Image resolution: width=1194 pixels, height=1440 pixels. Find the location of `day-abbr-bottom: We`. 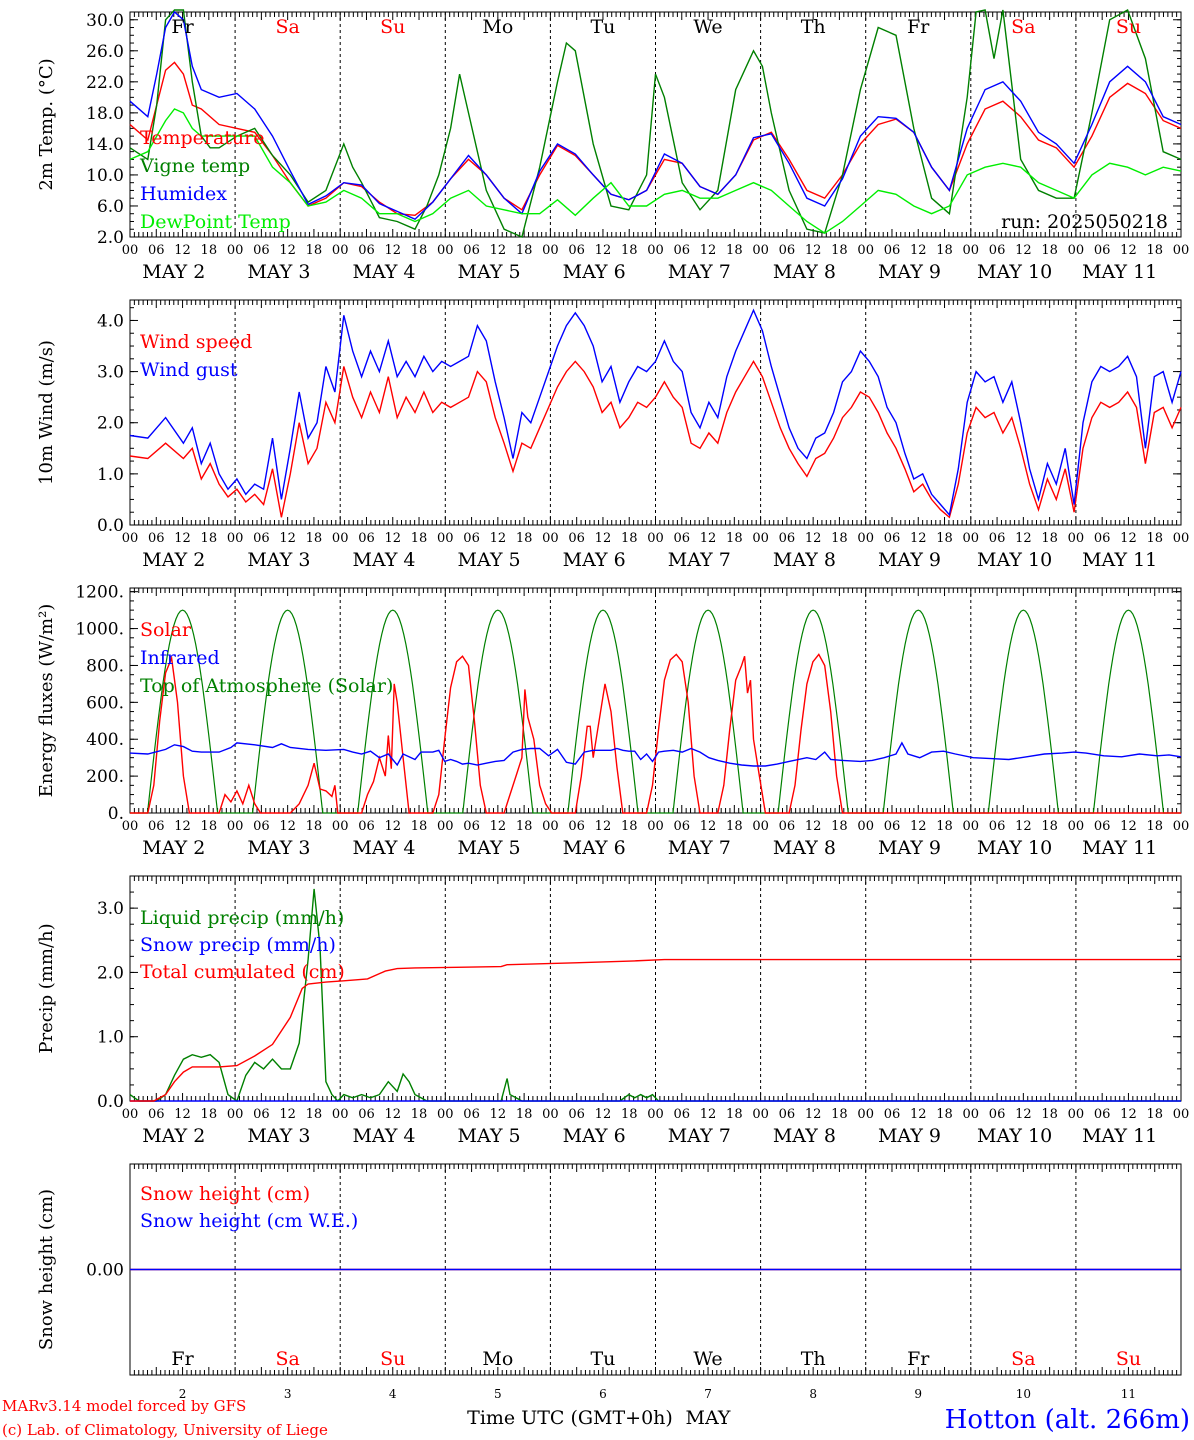

day-abbr-bottom: We is located at coordinates (707, 1359).